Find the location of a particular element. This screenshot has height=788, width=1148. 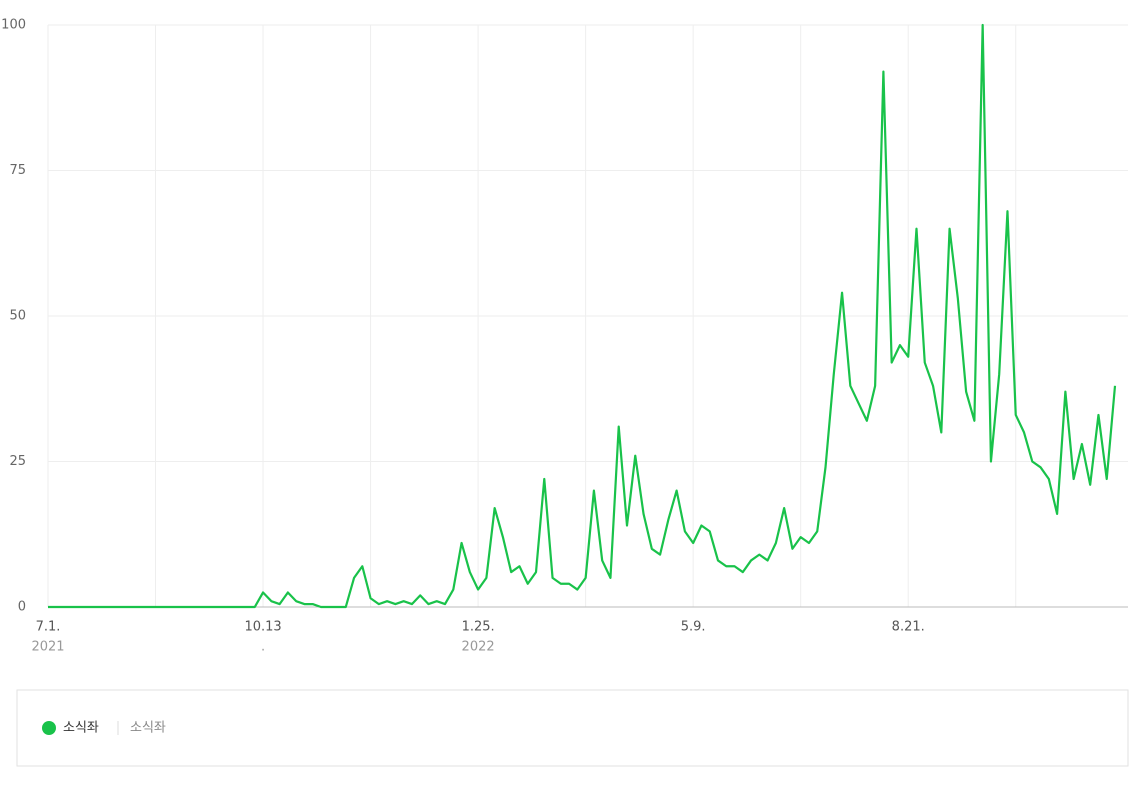

y-tick-label: 50 is located at coordinates (17, 316).